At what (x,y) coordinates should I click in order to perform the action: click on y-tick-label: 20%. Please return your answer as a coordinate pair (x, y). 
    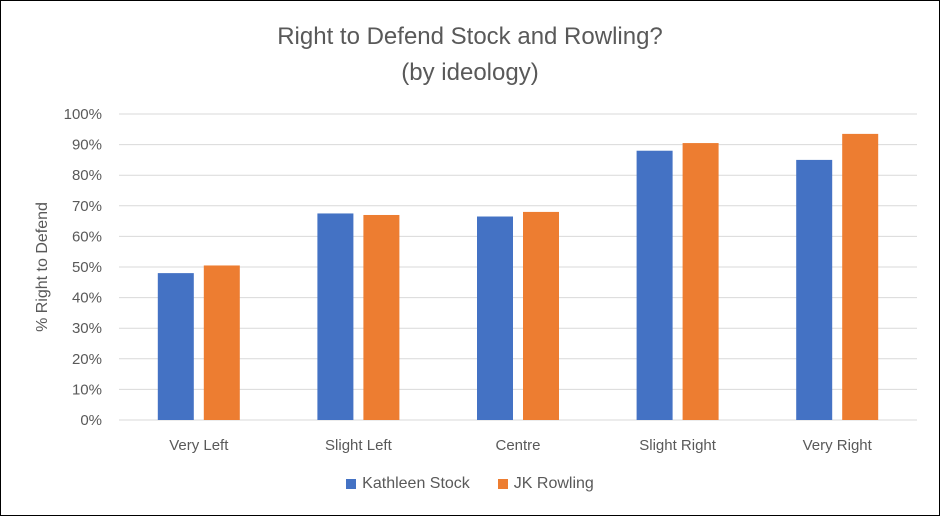
    Looking at the image, I should click on (87, 359).